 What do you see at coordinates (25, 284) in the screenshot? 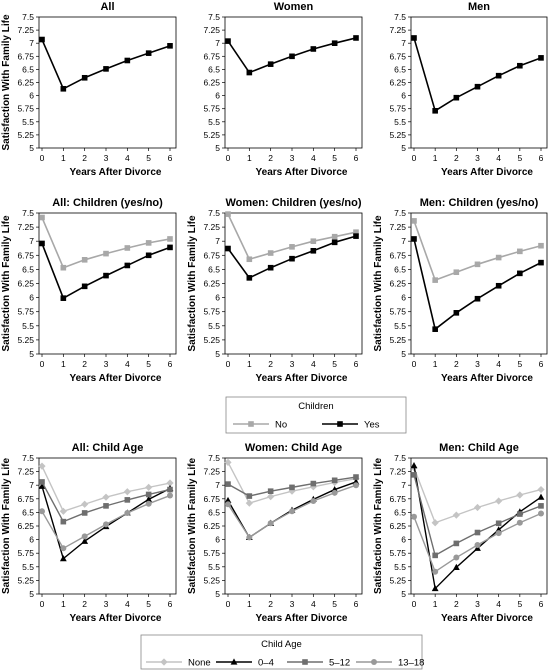
I see `y-tick-label: 6.25` at bounding box center [25, 284].